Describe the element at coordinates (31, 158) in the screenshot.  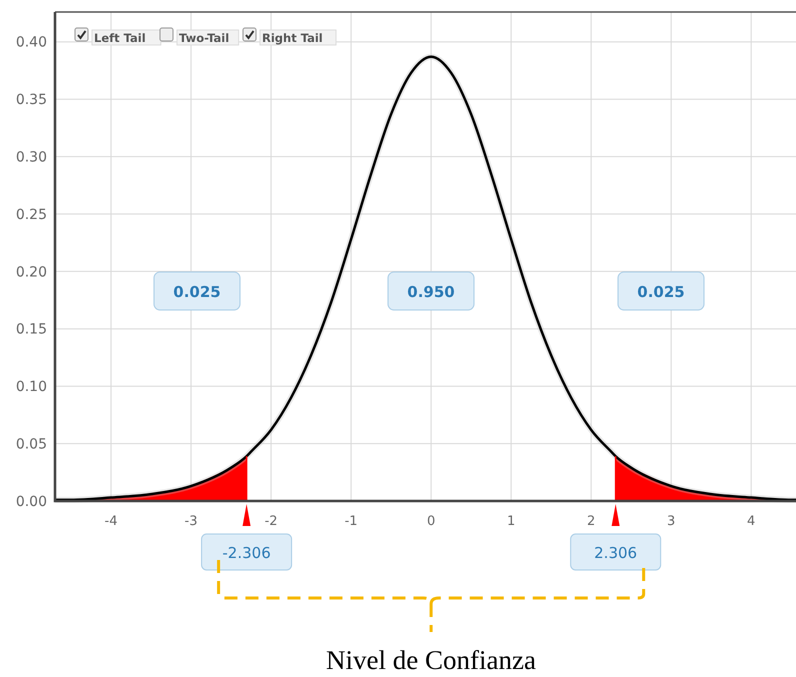
I see `y-tick-label: 0.30` at that location.